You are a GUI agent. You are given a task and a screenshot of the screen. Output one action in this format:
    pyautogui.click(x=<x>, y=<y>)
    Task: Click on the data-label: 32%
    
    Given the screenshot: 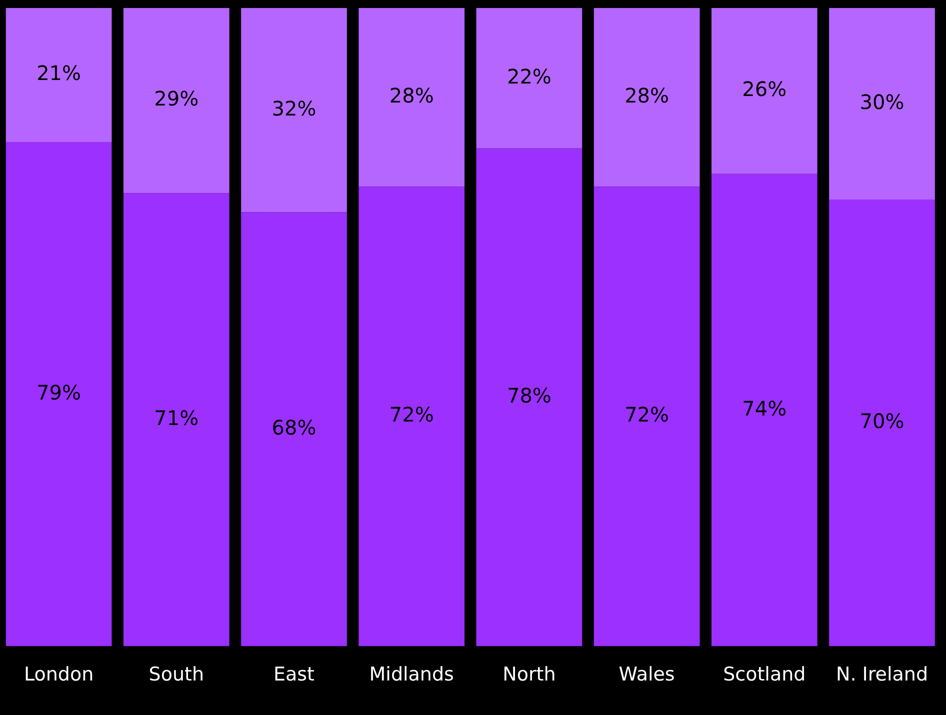 What is the action you would take?
    pyautogui.click(x=294, y=108)
    